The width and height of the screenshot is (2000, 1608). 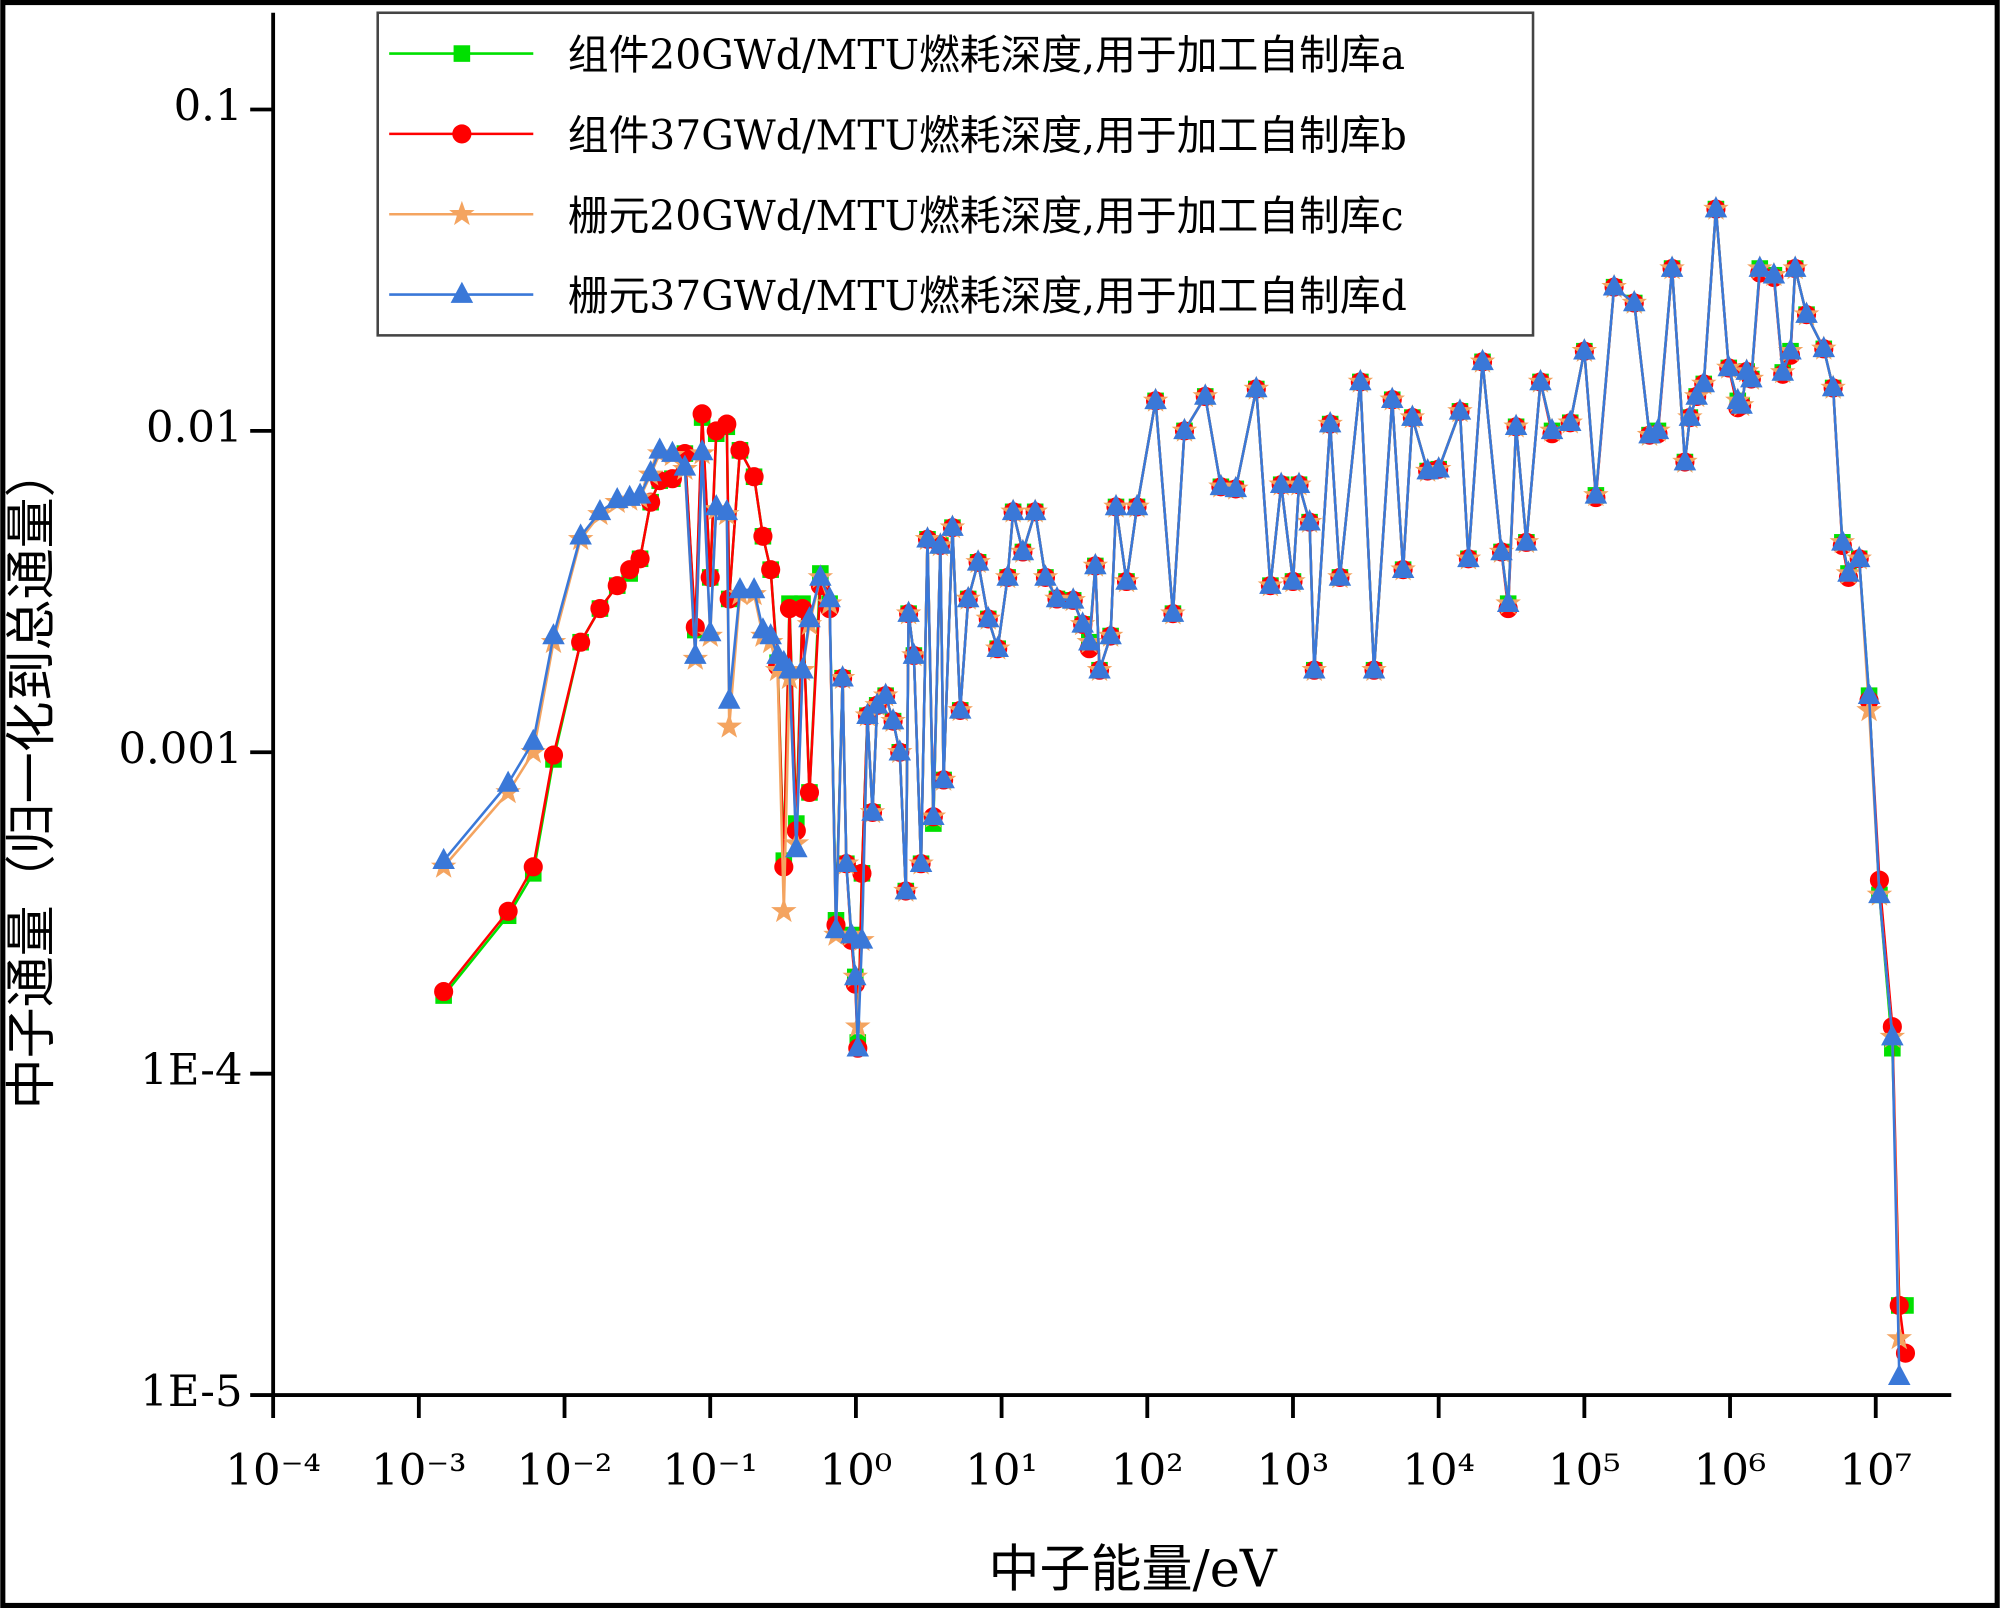 I want to click on marker-square, so click(x=462, y=53).